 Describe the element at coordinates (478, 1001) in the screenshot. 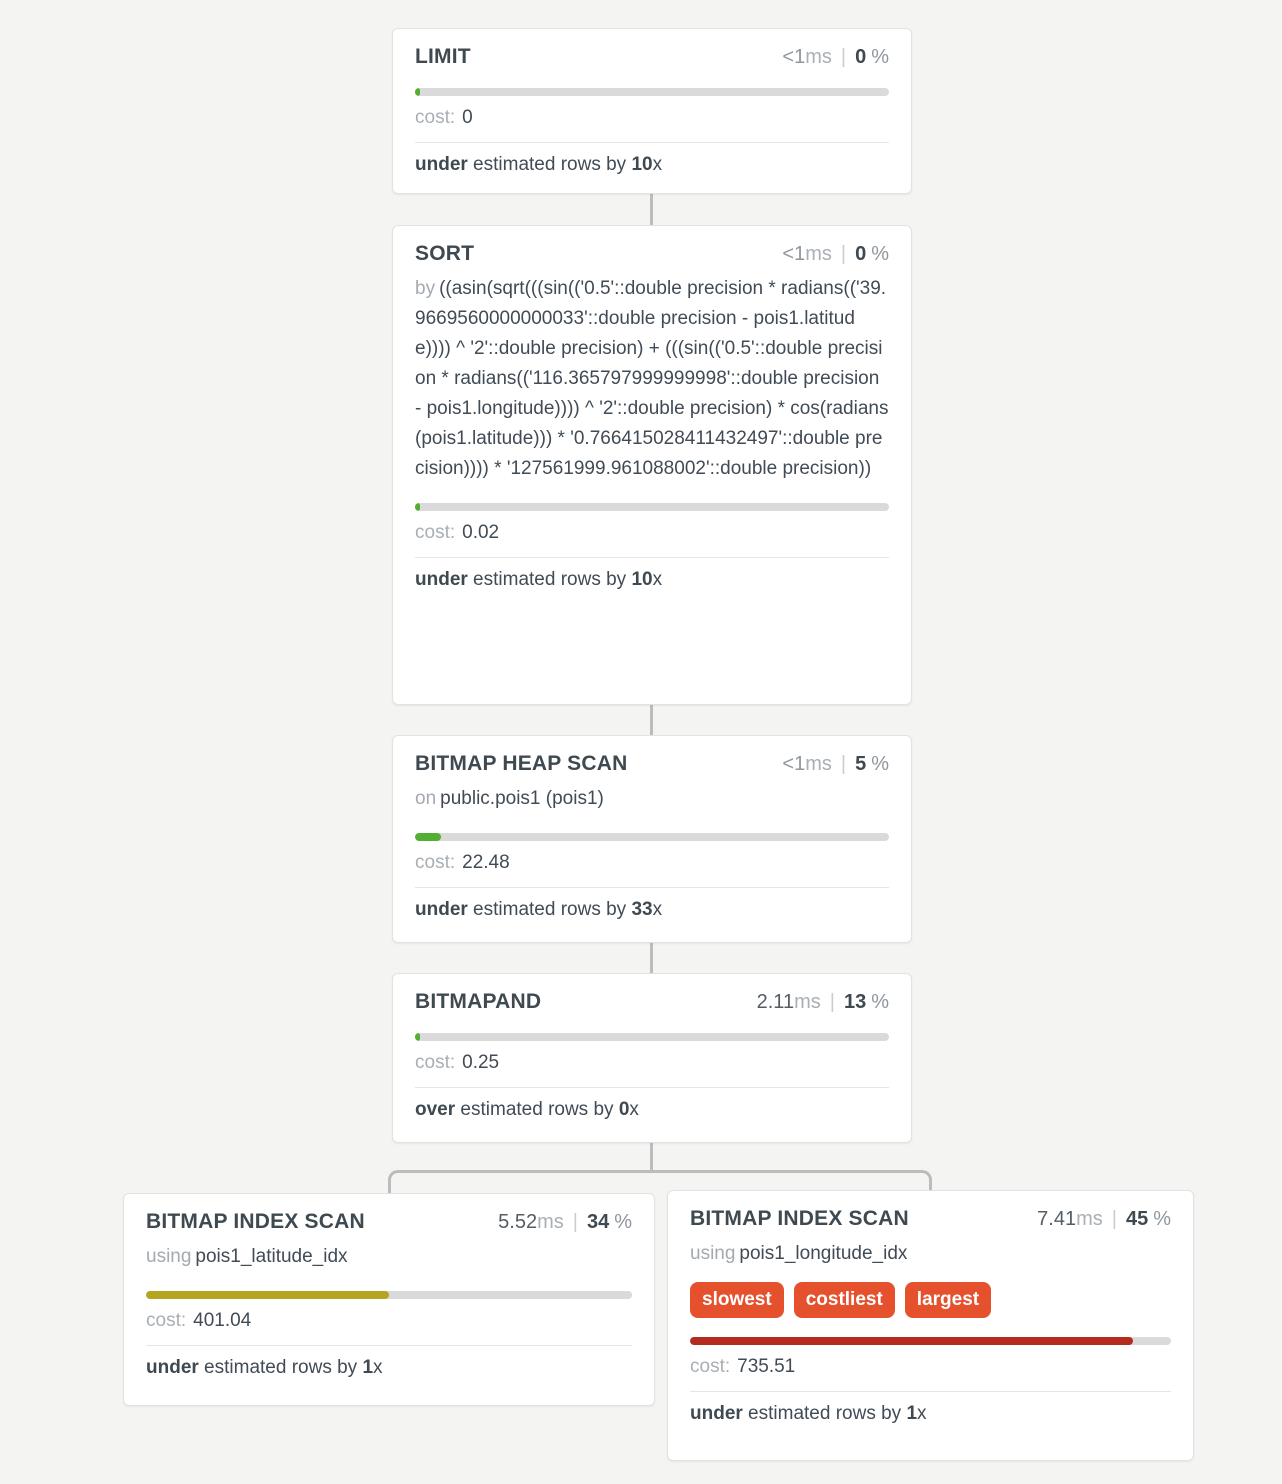

I see `node-type-label: BITMAPAND` at that location.